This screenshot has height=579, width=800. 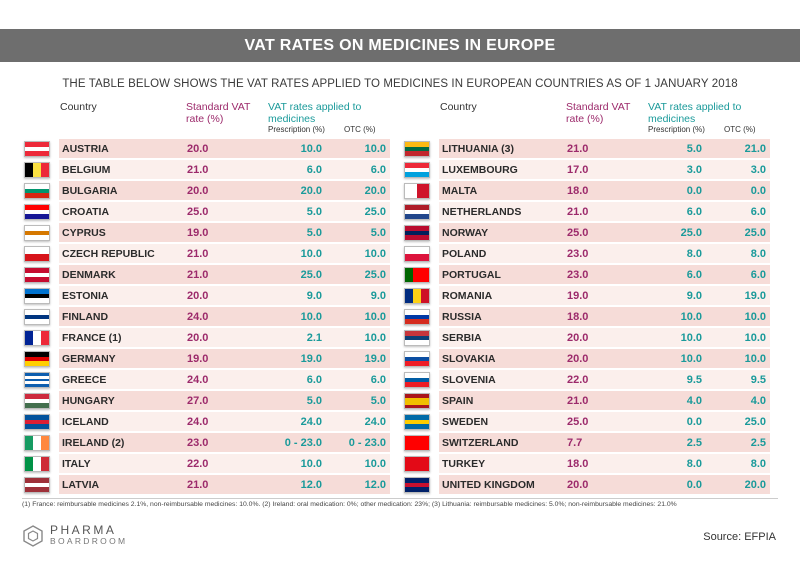 I want to click on flag-italy-icon, so click(x=37, y=464).